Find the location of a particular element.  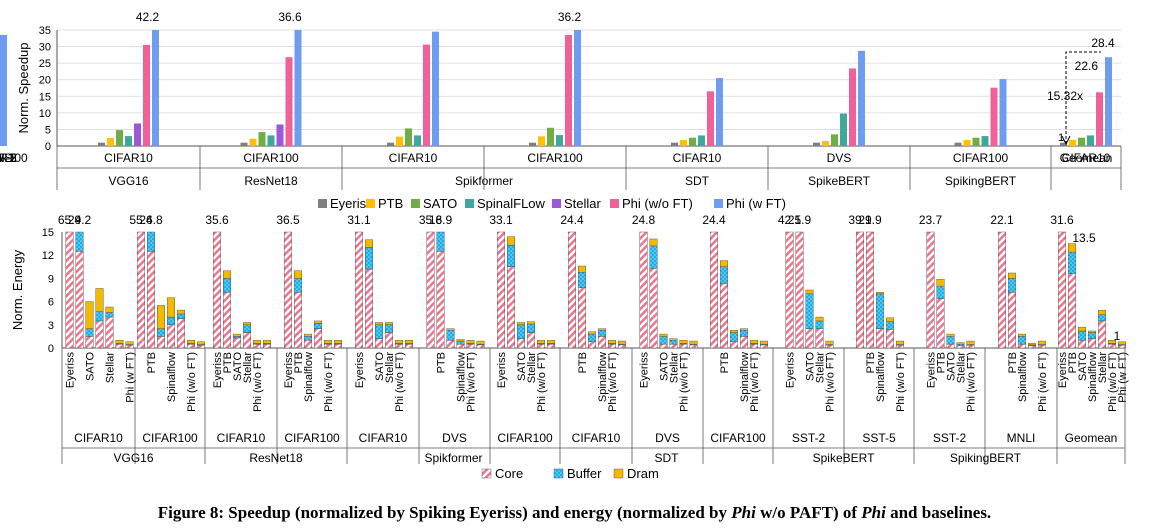

bar-spikformer-dvs-sato is located at coordinates (834, 140).